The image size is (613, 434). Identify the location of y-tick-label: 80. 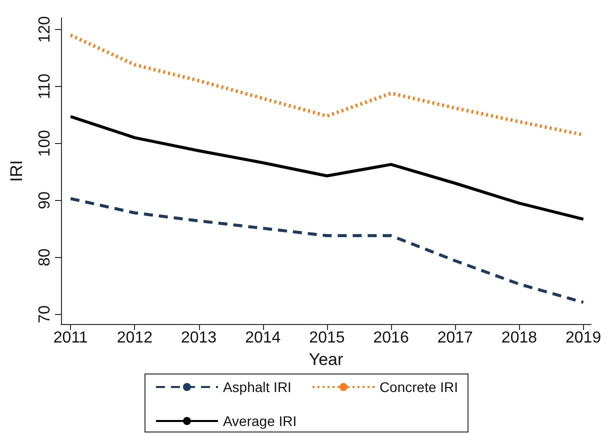
(45, 257).